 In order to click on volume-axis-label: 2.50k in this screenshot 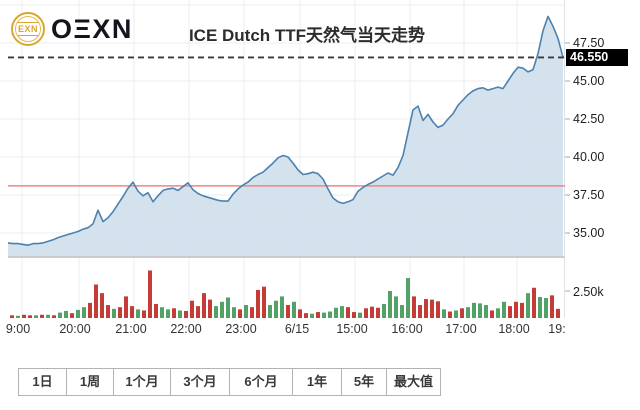, I will do `click(588, 292)`.